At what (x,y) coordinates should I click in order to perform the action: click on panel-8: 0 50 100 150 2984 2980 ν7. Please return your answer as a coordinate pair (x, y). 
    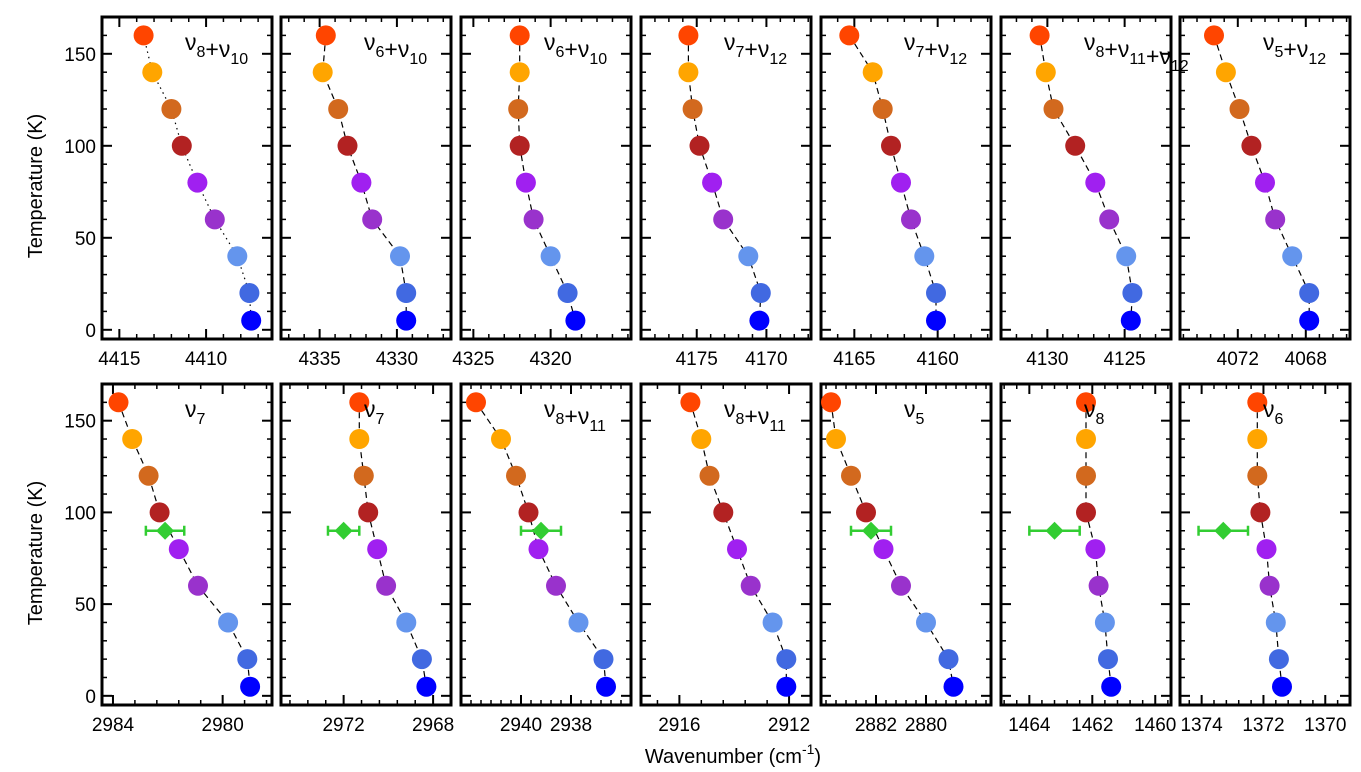
    Looking at the image, I should click on (169, 559).